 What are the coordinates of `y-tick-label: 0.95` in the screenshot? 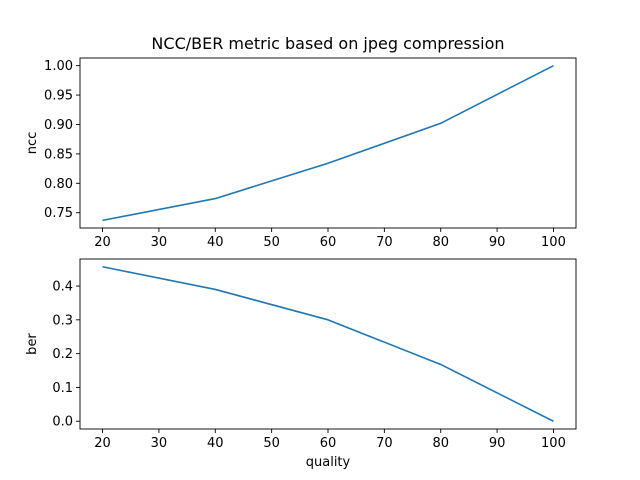 It's located at (58, 96).